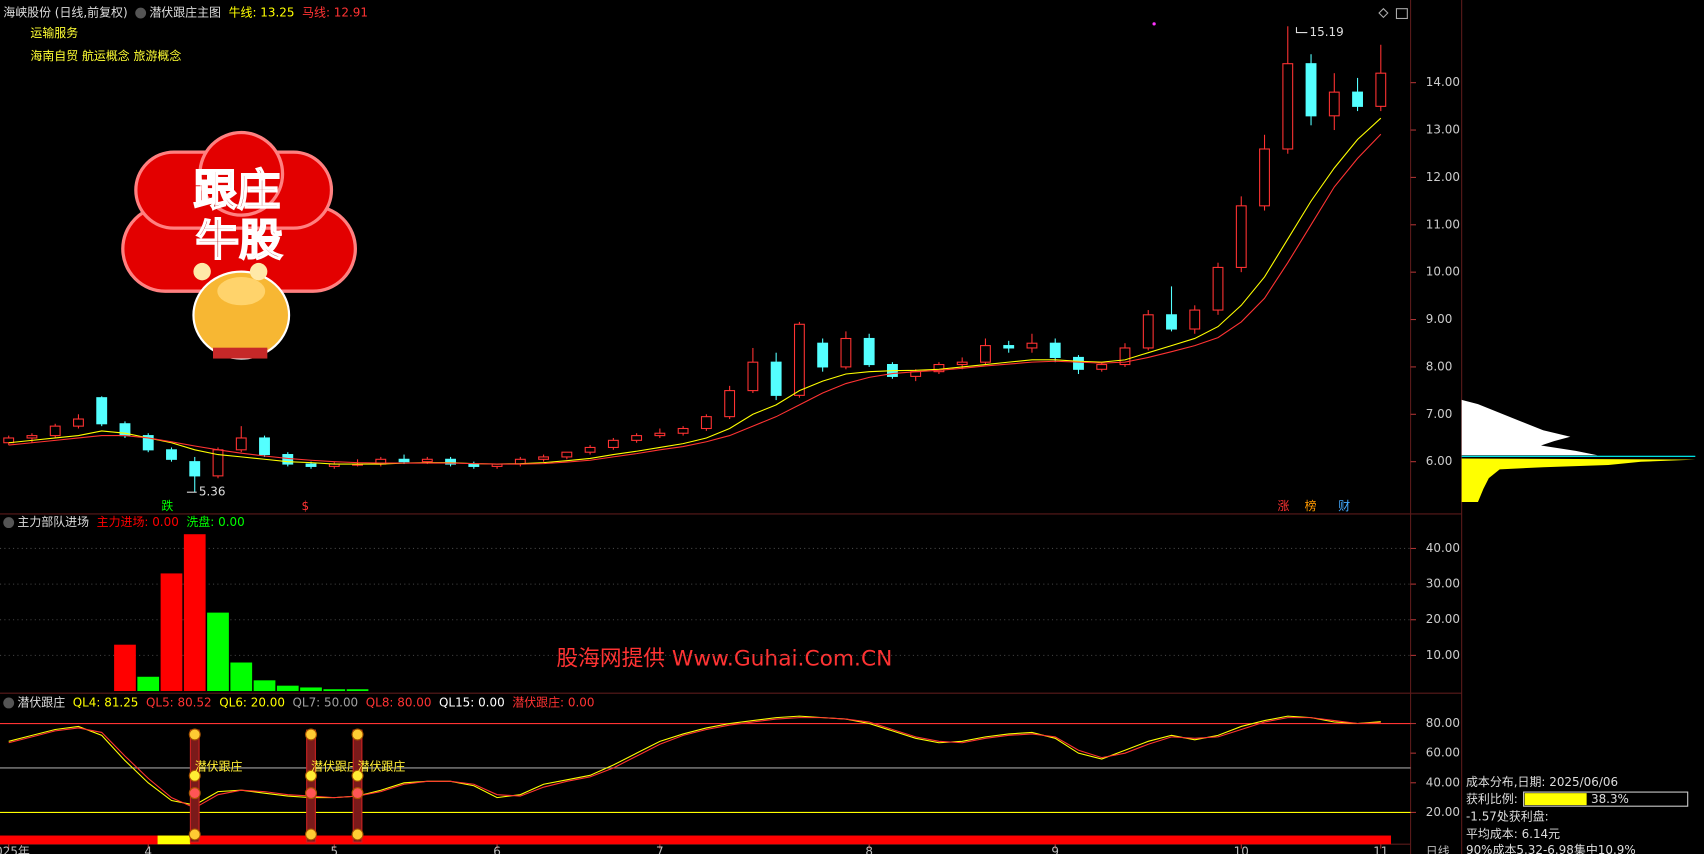  What do you see at coordinates (334, 849) in the screenshot?
I see `x-tick-label: 5` at bounding box center [334, 849].